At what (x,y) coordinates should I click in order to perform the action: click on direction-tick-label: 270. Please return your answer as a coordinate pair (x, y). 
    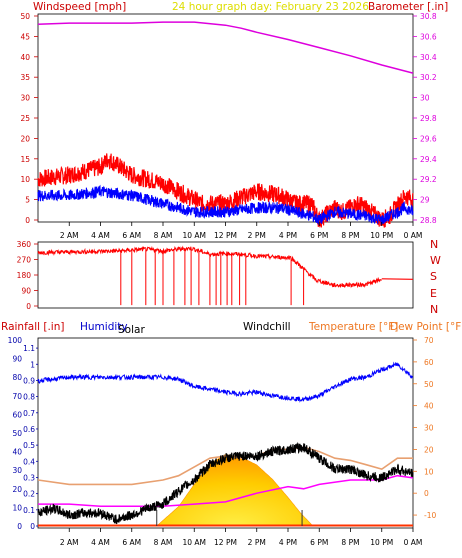
    Looking at the image, I should click on (24, 260).